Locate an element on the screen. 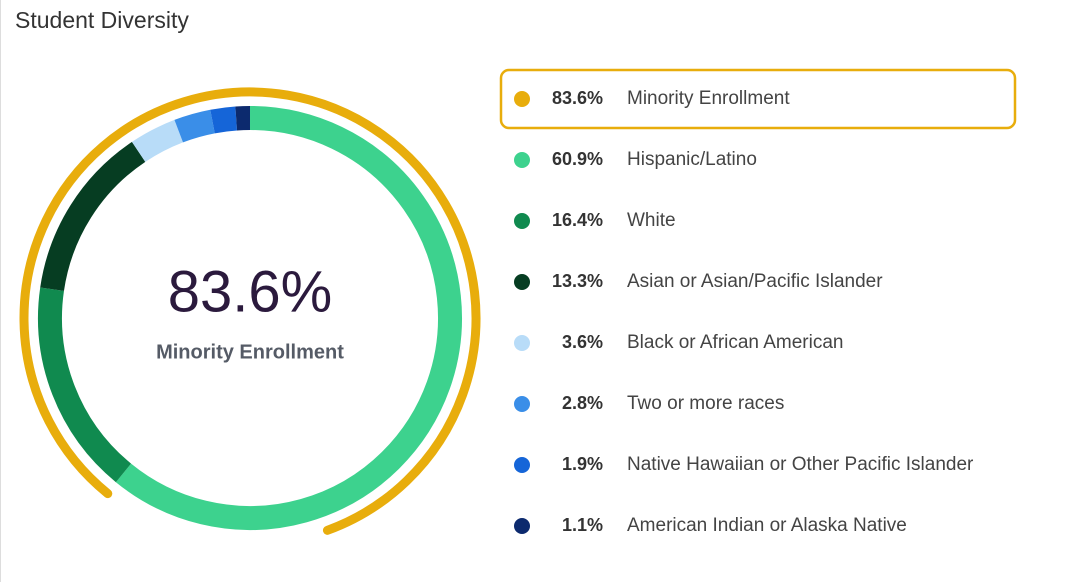 This screenshot has width=1071, height=582. legend-label: Minority Enrollment is located at coordinates (708, 98).